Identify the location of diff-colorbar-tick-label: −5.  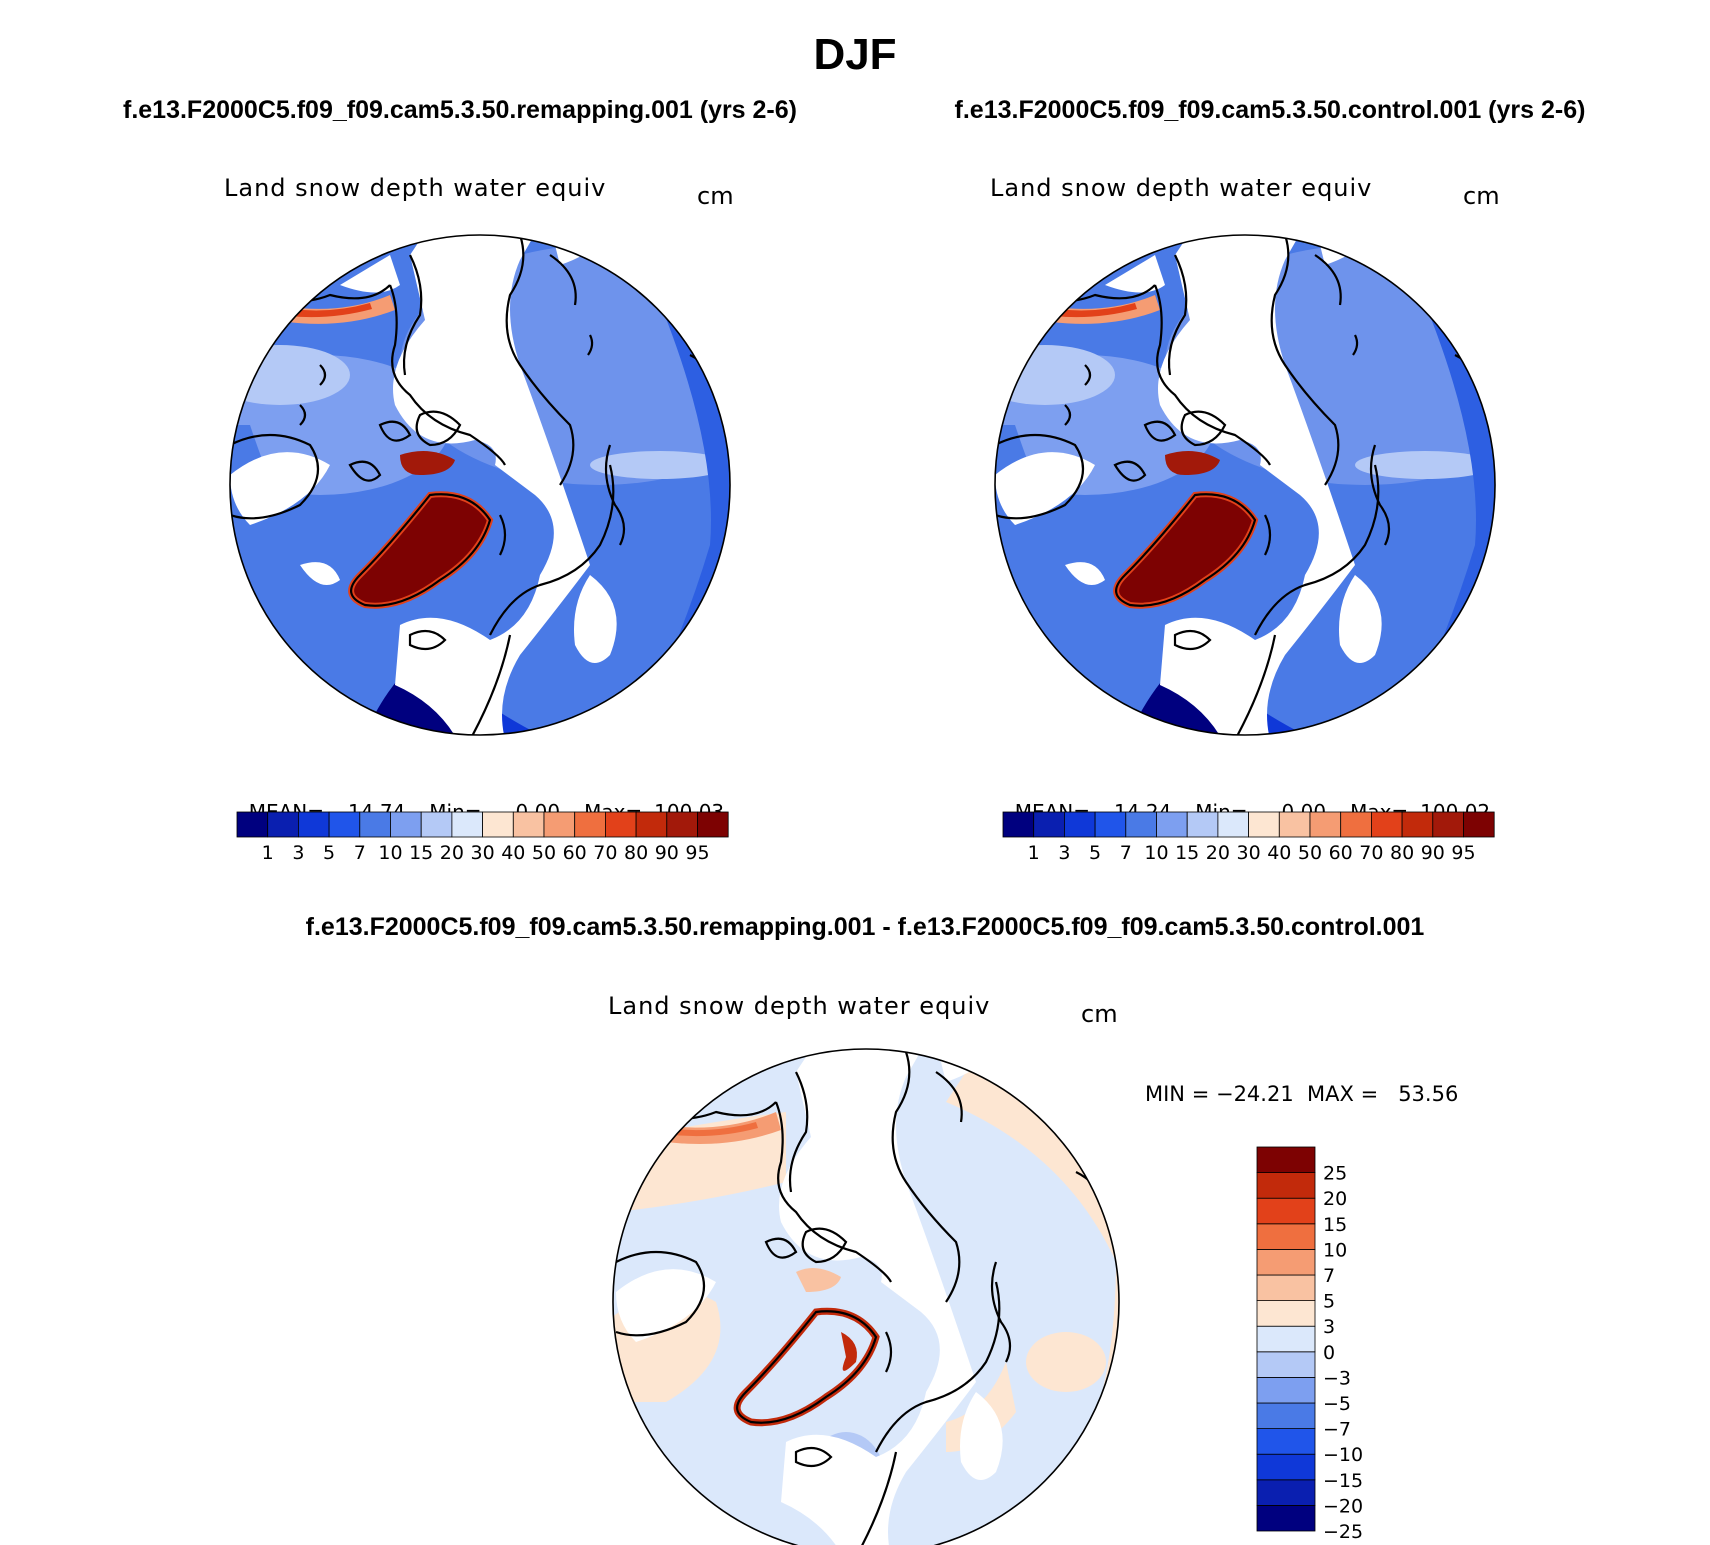
(1337, 1404).